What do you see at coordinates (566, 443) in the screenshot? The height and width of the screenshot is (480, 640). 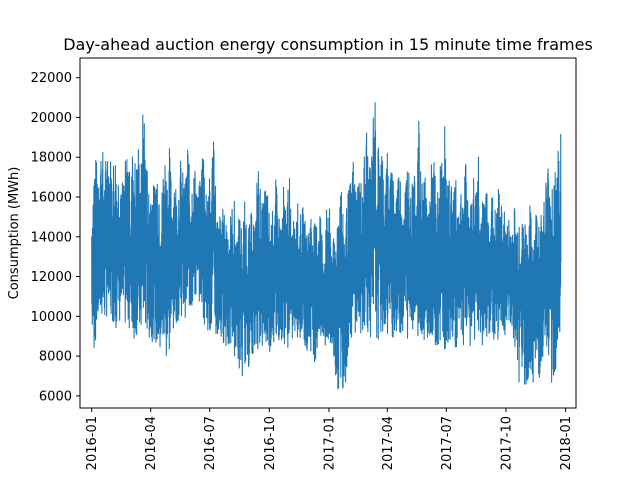 I see `x-tick-label: 2018-01` at bounding box center [566, 443].